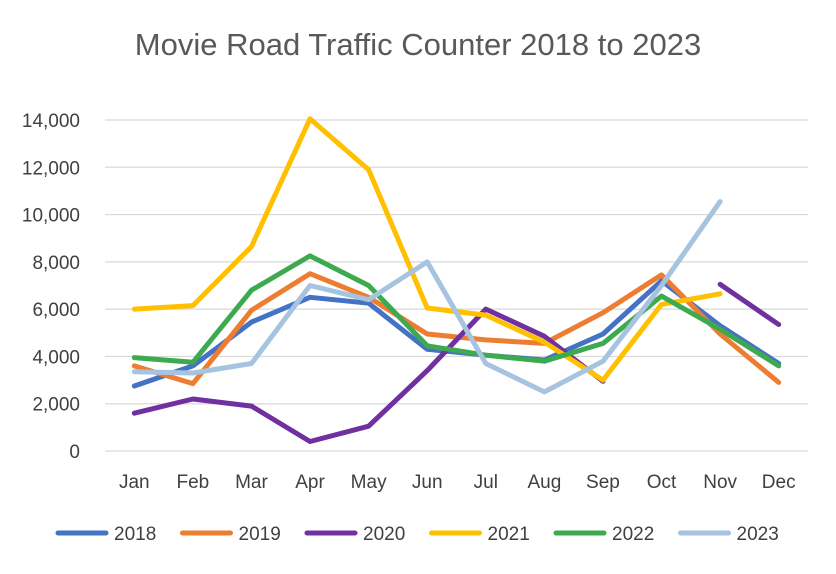 The image size is (836, 574). Describe the element at coordinates (193, 482) in the screenshot. I see `x-tick-label: Feb` at that location.